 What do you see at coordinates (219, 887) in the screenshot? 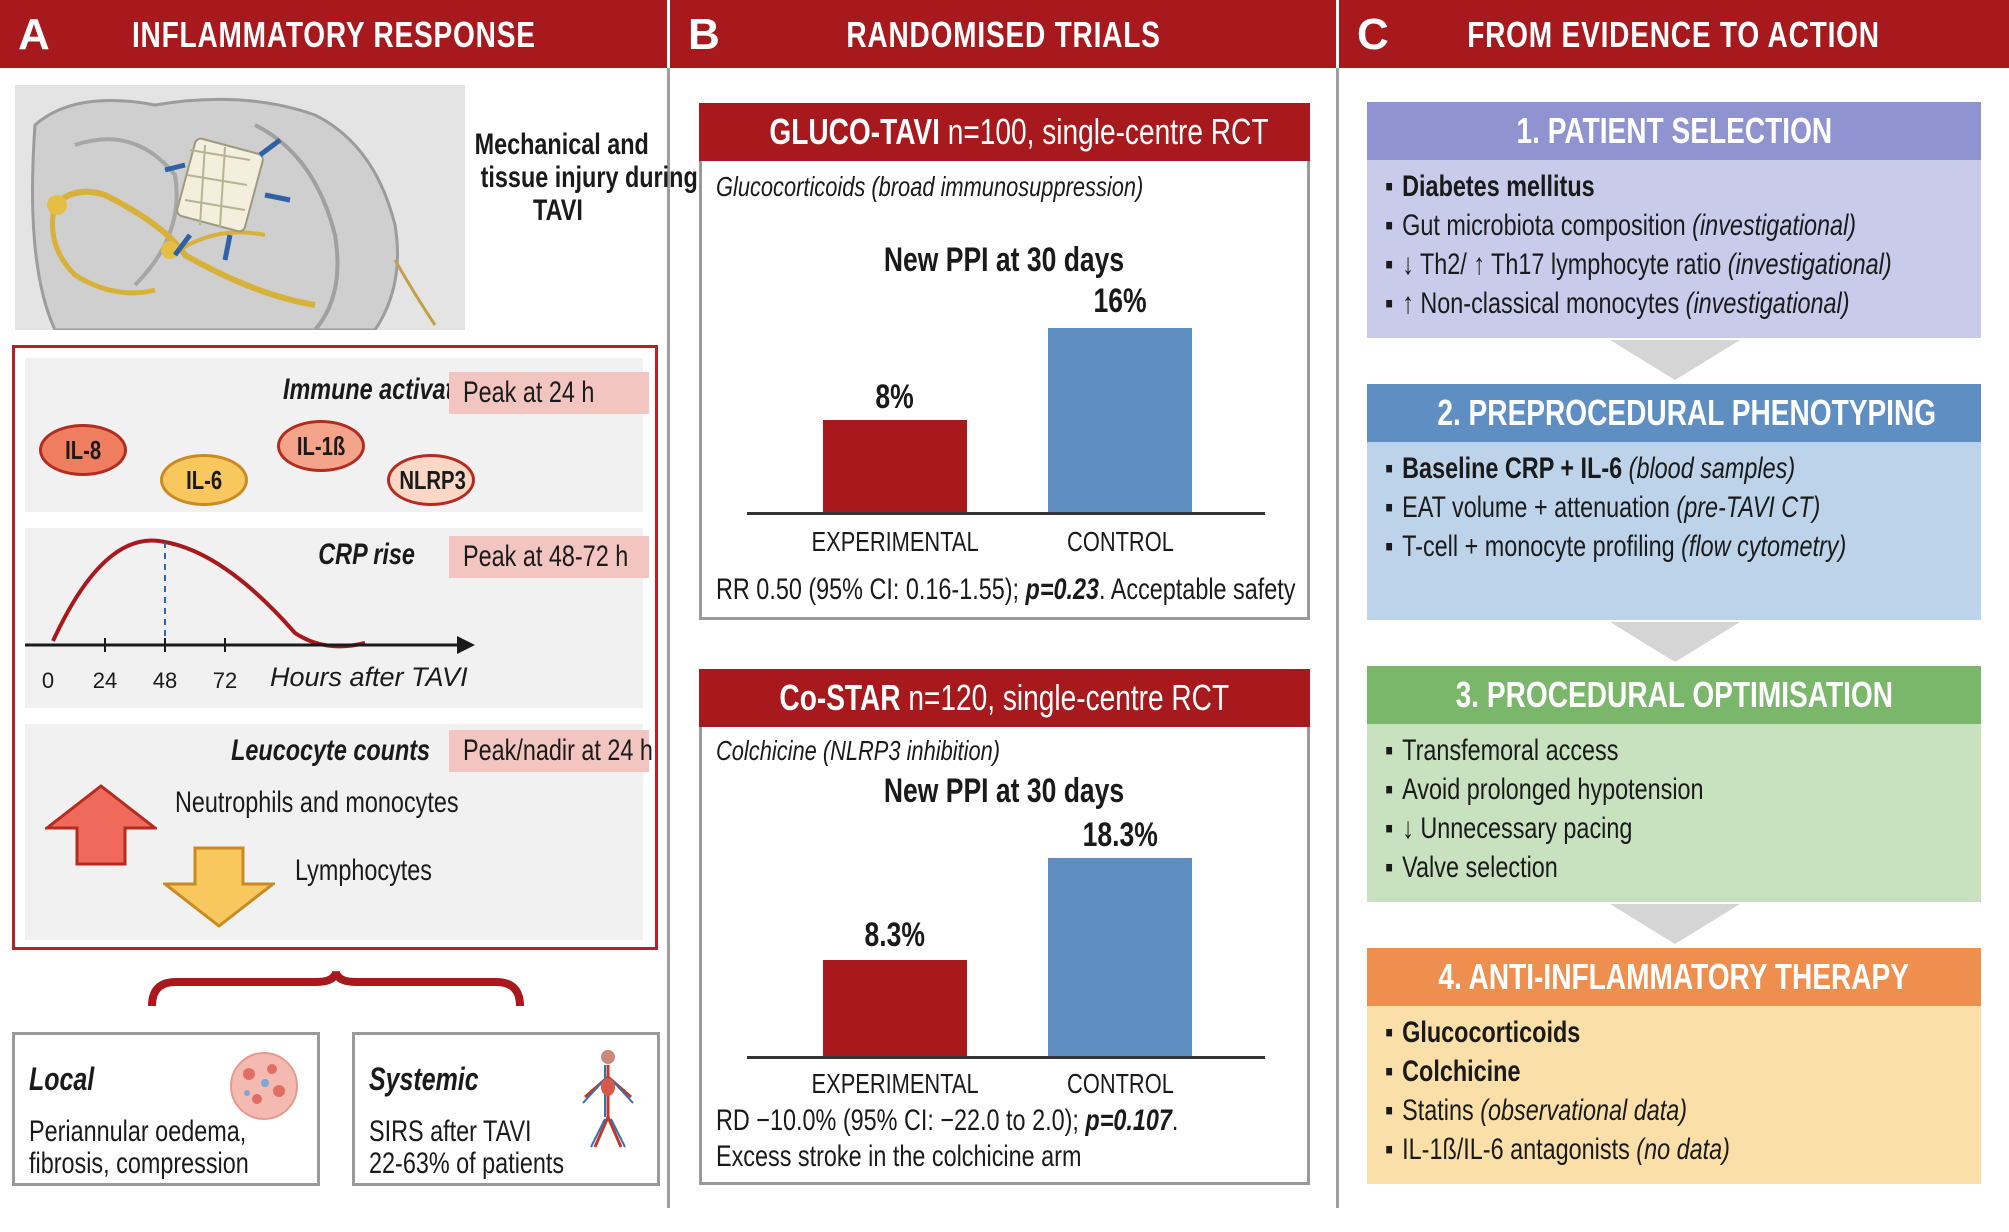
I see `down-arrow-icon` at bounding box center [219, 887].